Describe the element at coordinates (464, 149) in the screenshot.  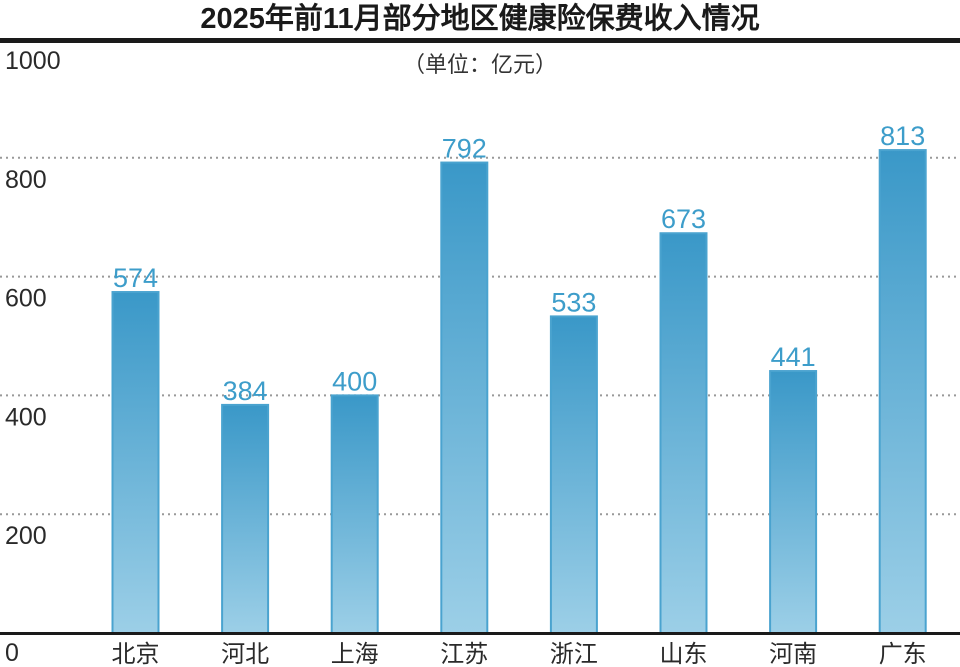
I see `data-label: 792` at that location.